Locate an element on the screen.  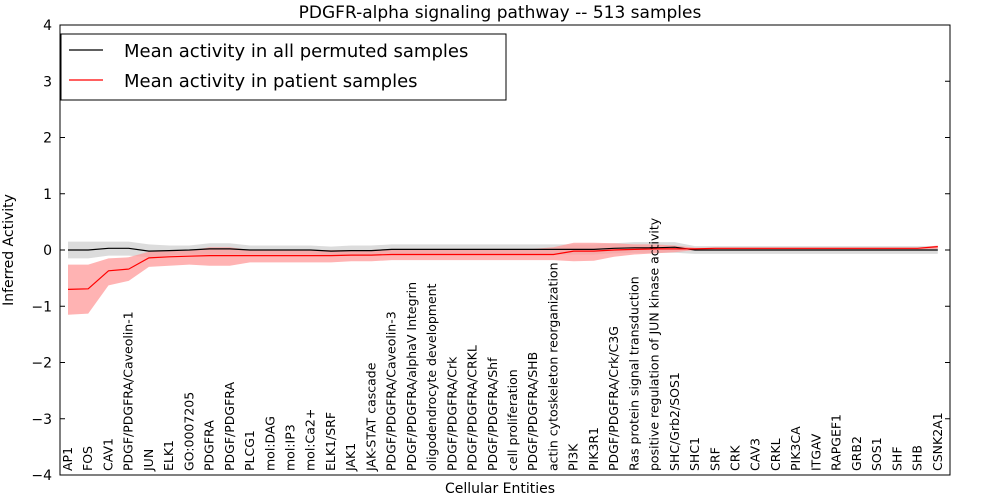
x-tick-label: JUN is located at coordinates (148, 460).